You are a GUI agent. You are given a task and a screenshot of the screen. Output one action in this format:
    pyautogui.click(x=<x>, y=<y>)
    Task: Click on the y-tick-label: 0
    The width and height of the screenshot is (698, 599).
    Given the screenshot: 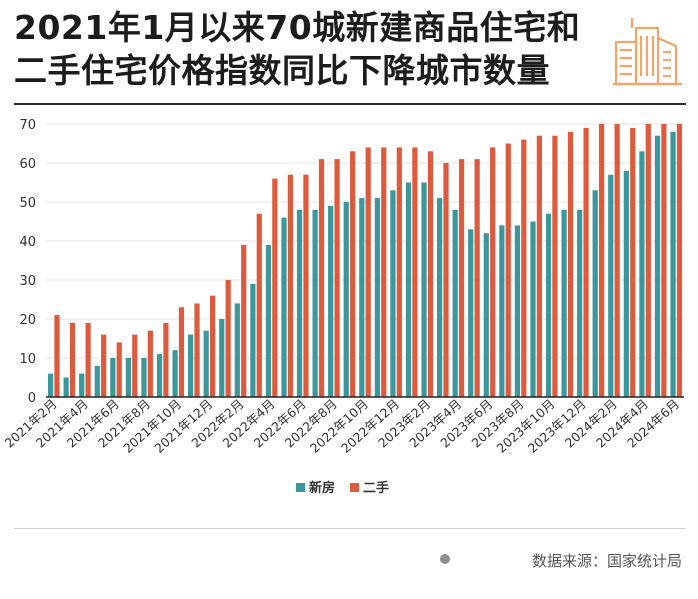 What is the action you would take?
    pyautogui.click(x=32, y=398)
    